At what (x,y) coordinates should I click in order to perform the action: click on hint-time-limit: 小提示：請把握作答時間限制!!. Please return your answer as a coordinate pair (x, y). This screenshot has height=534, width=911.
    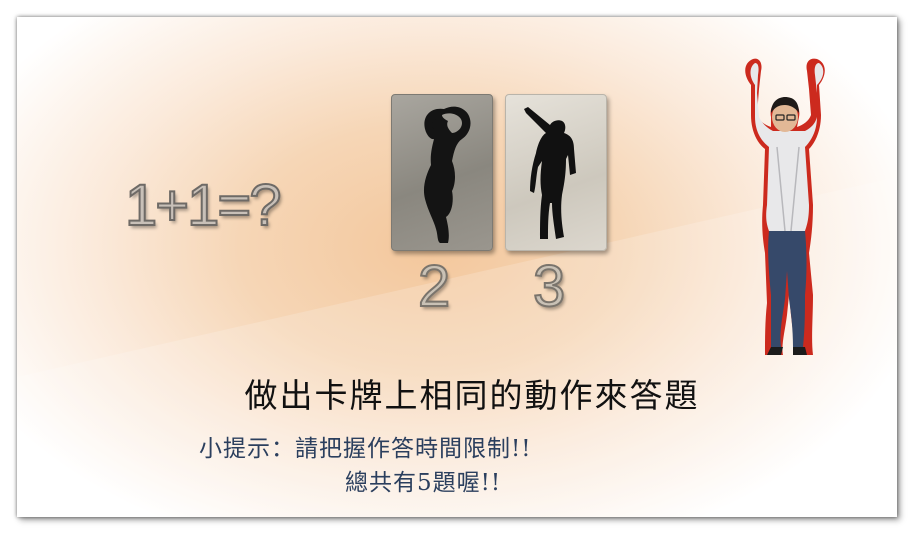
    Looking at the image, I should click on (365, 449).